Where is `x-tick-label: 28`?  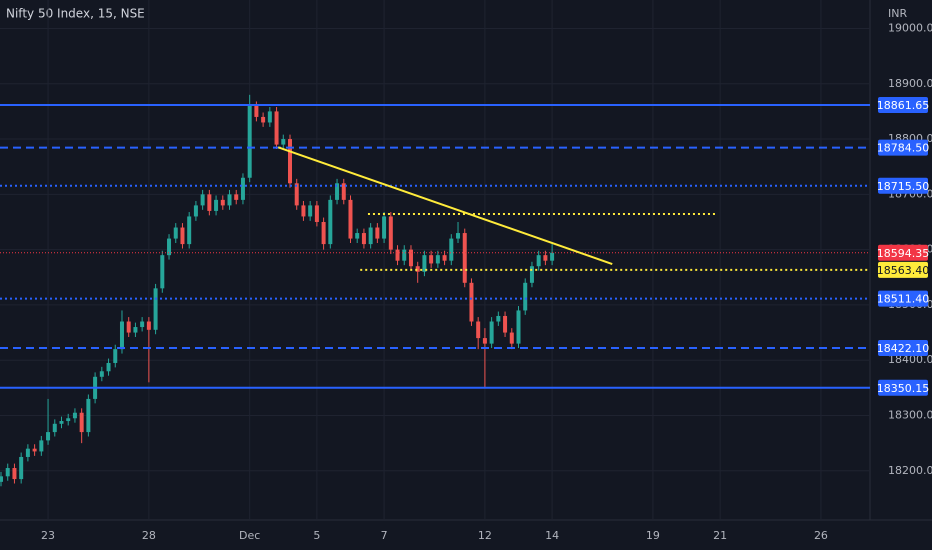
x-tick-label: 28 is located at coordinates (149, 535).